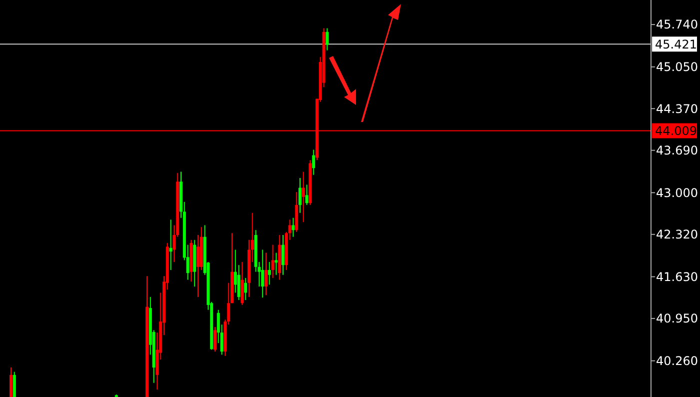 The image size is (700, 397). Describe the element at coordinates (677, 25) in the screenshot. I see `y-tick-label: 45.740` at that location.